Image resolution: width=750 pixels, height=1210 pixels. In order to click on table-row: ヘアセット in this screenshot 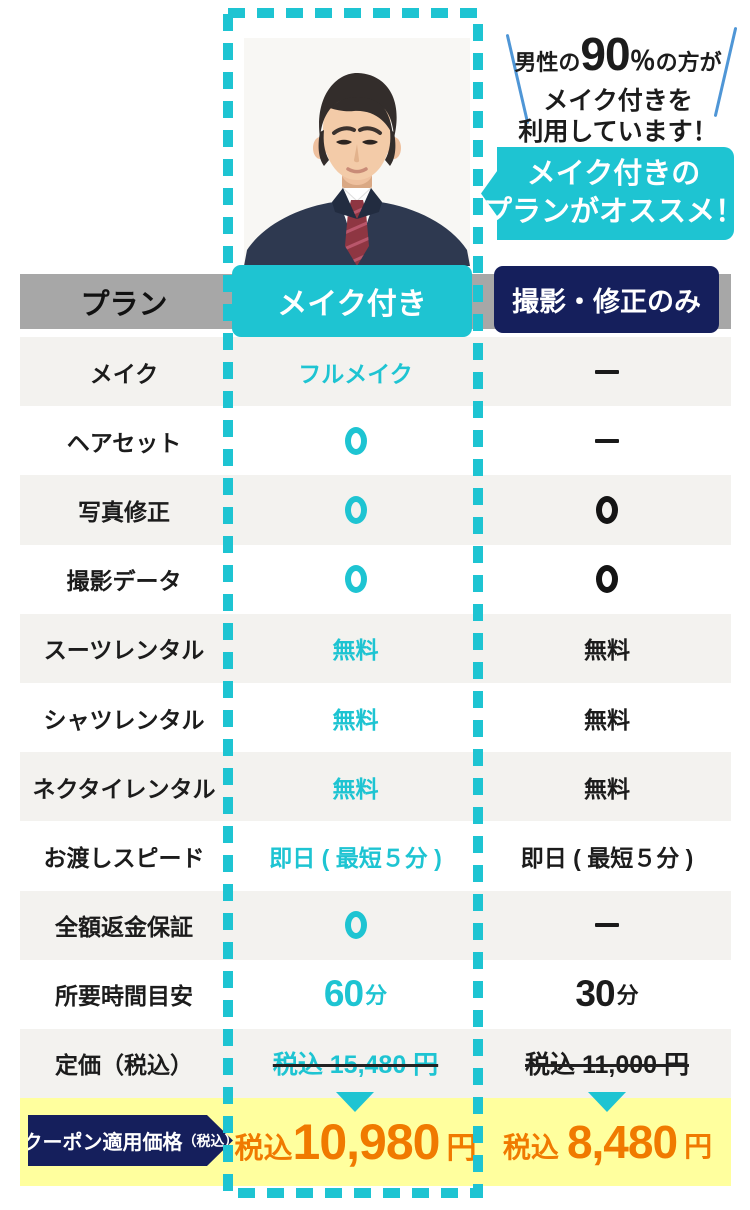, I will do `click(375, 441)`.